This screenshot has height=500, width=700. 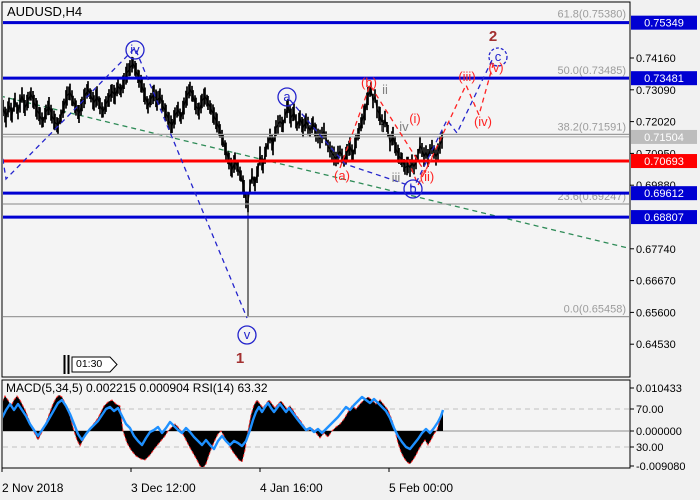 What do you see at coordinates (342, 175) in the screenshot?
I see `wave-label-(a): (a)` at bounding box center [342, 175].